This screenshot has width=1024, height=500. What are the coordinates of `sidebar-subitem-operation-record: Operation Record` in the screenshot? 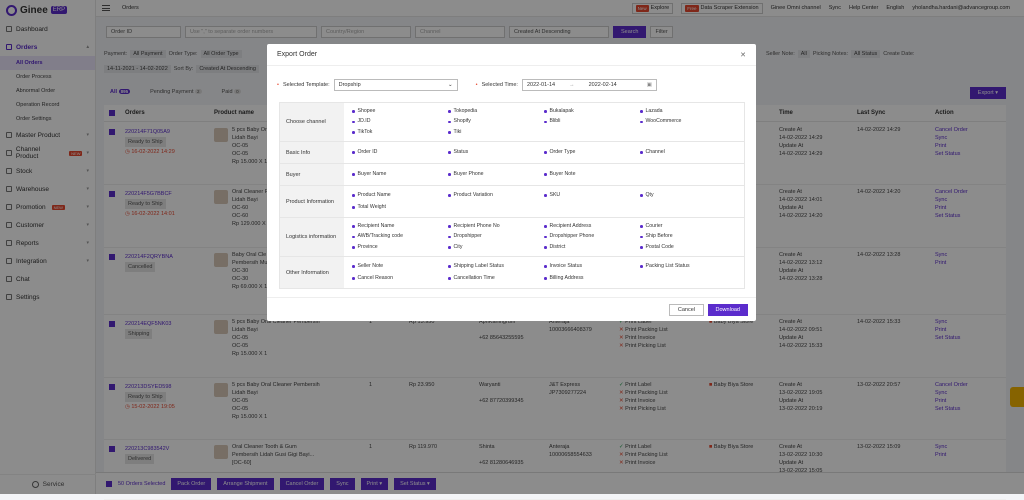 It's located at (38, 105).